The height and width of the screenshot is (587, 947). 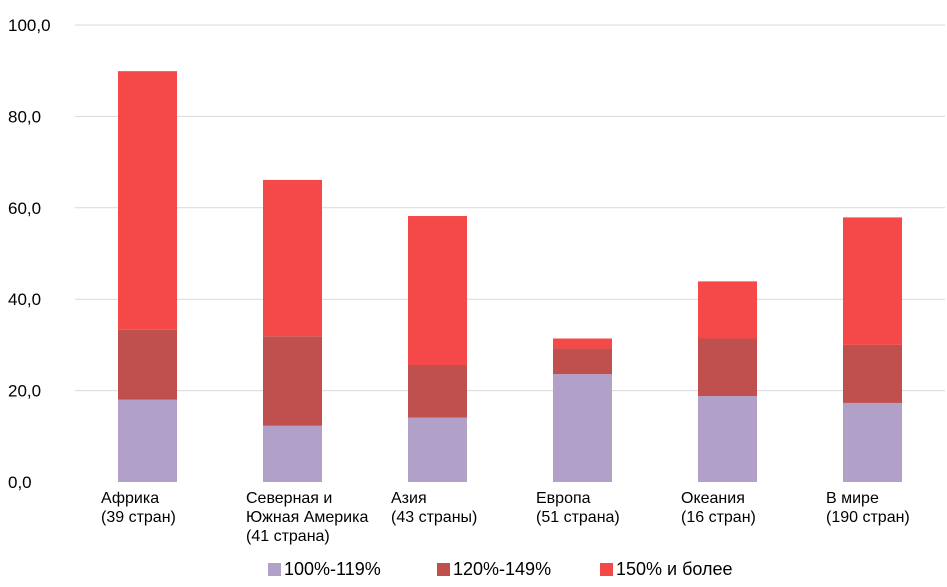 What do you see at coordinates (138, 508) in the screenshot?
I see `category-label: Африка (39 стран)` at bounding box center [138, 508].